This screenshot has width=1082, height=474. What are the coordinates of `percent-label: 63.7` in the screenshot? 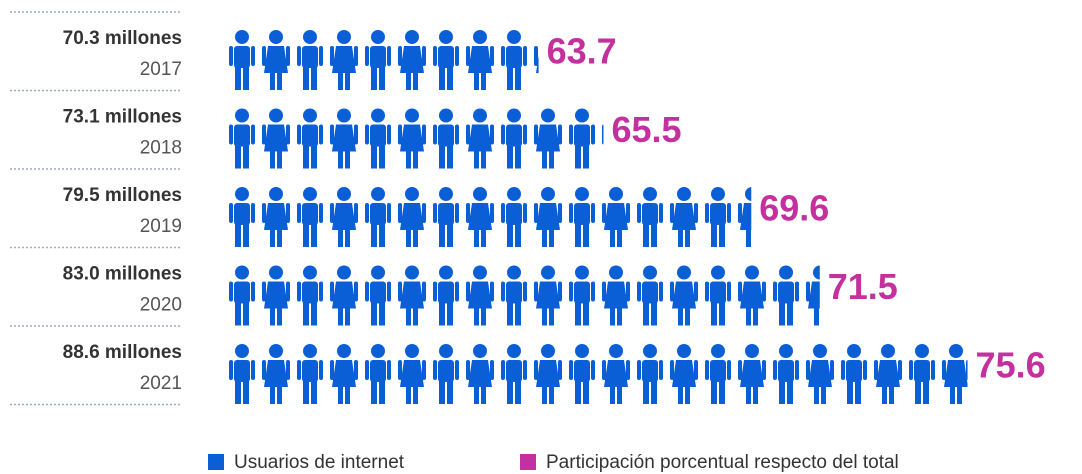 It's located at (582, 51).